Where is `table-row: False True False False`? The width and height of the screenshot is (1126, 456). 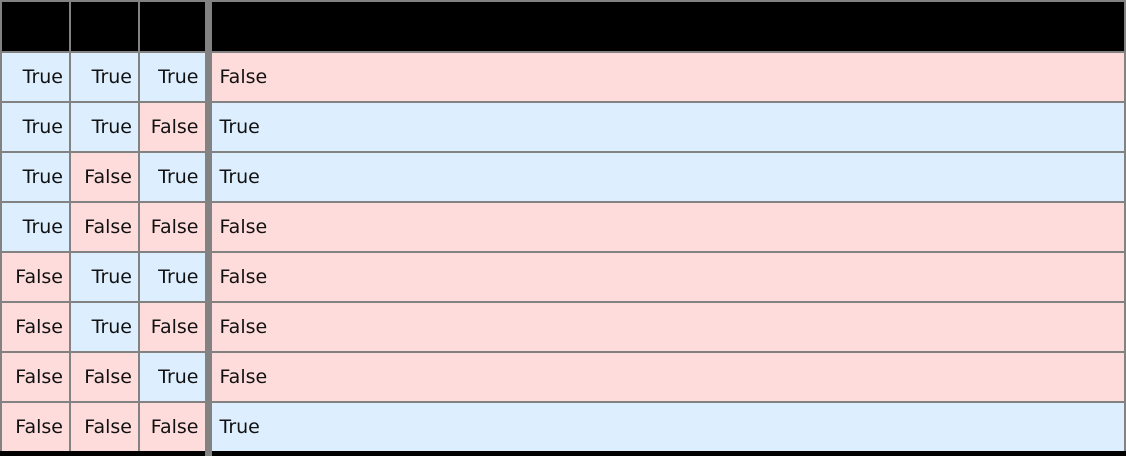
table-row: False True False False is located at coordinates (563, 327).